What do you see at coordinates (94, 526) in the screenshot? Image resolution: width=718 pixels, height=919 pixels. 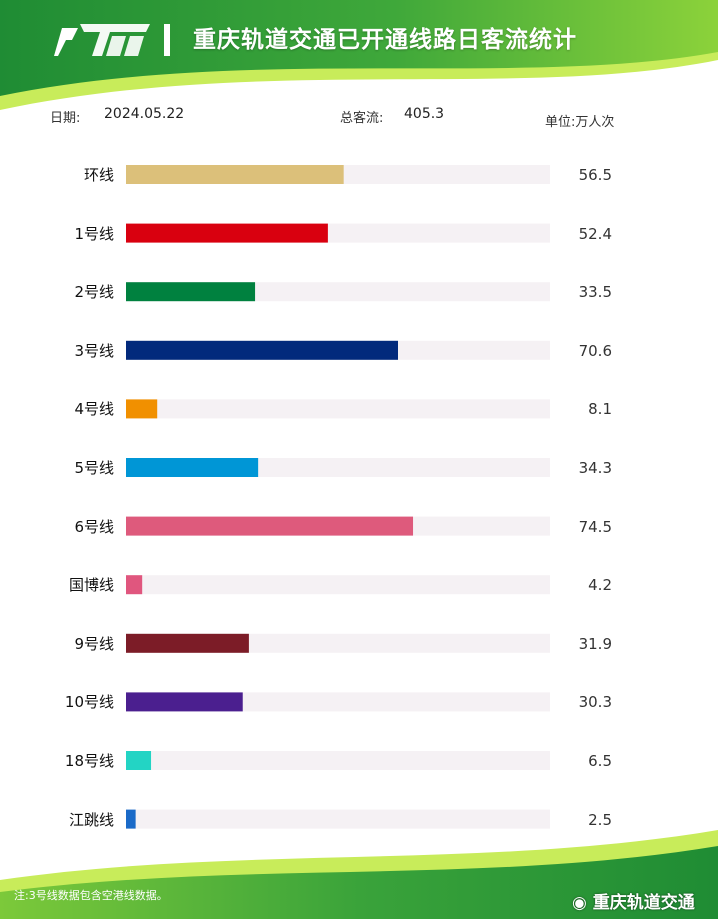 I see `category-label: 6号线` at bounding box center [94, 526].